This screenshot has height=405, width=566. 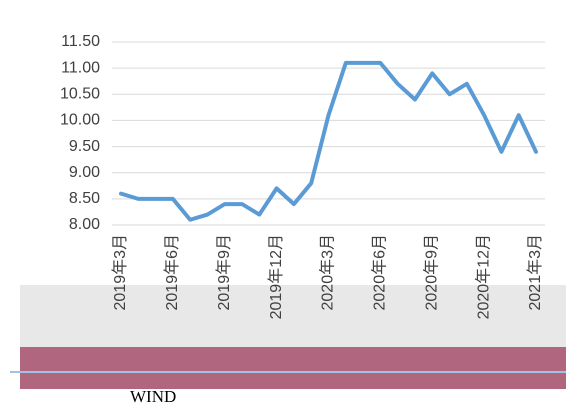 I want to click on overlay-magenta-band, so click(x=293, y=368).